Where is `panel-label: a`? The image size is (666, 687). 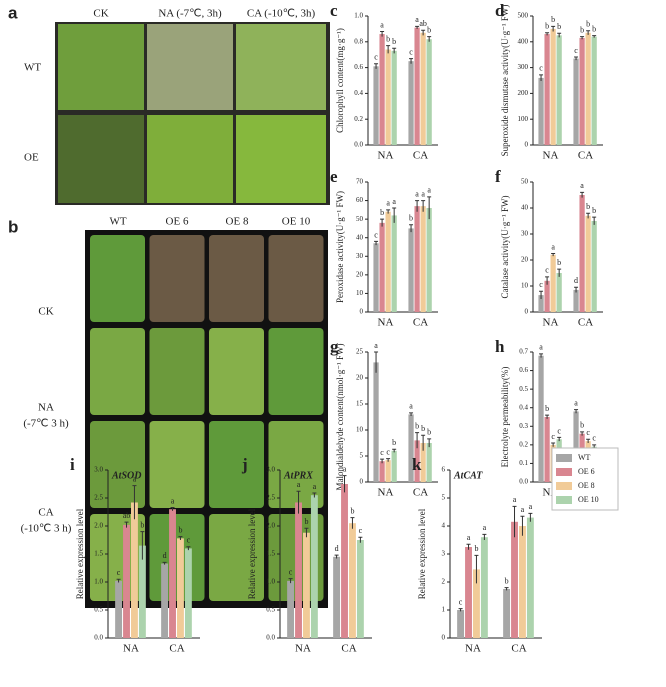
panel-label: a is located at coordinates (13, 12).